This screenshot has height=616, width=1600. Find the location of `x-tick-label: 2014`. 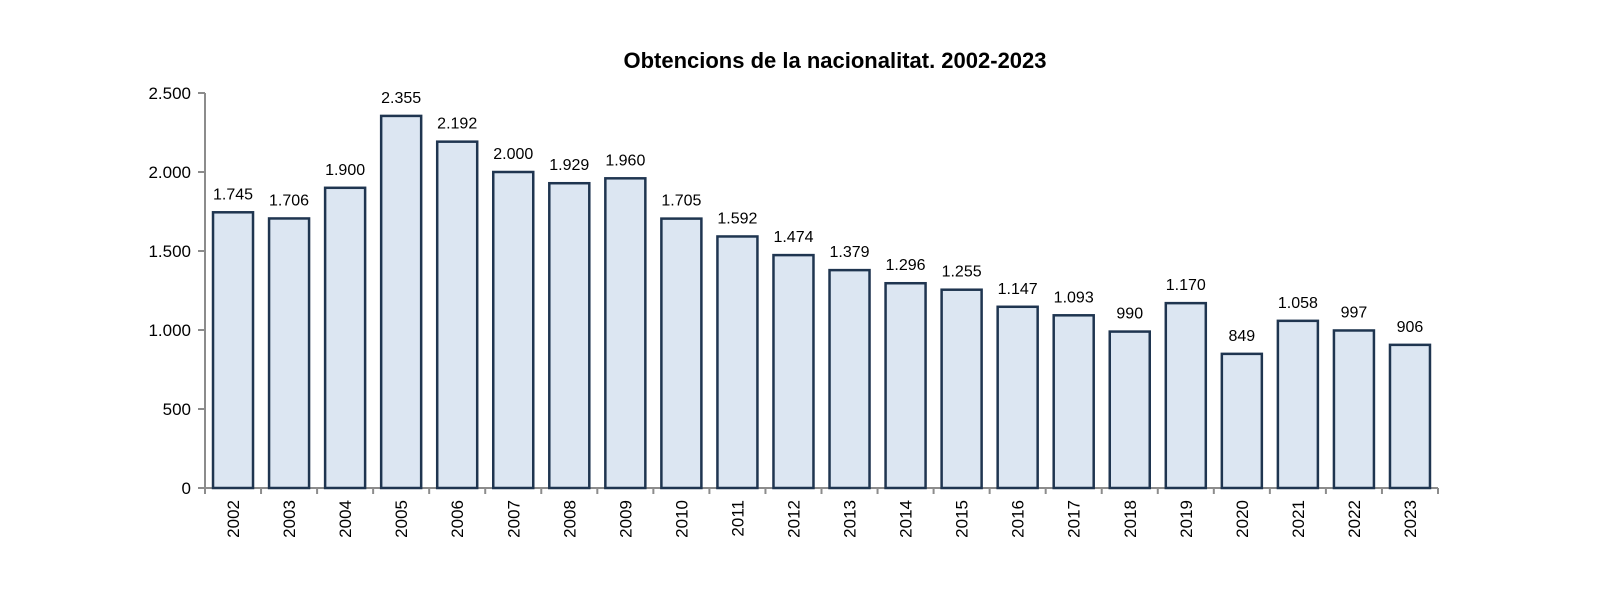

x-tick-label: 2014 is located at coordinates (906, 519).